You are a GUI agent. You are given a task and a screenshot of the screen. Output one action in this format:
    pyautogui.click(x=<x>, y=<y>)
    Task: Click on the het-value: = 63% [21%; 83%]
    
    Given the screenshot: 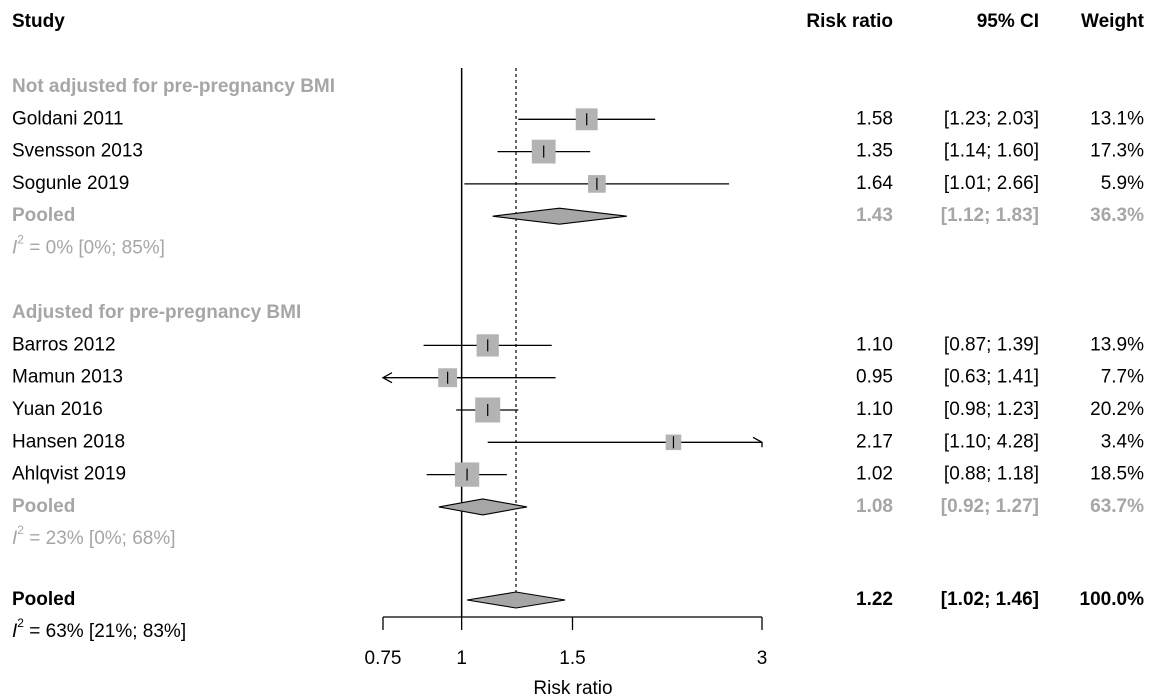 What is the action you would take?
    pyautogui.click(x=105, y=631)
    